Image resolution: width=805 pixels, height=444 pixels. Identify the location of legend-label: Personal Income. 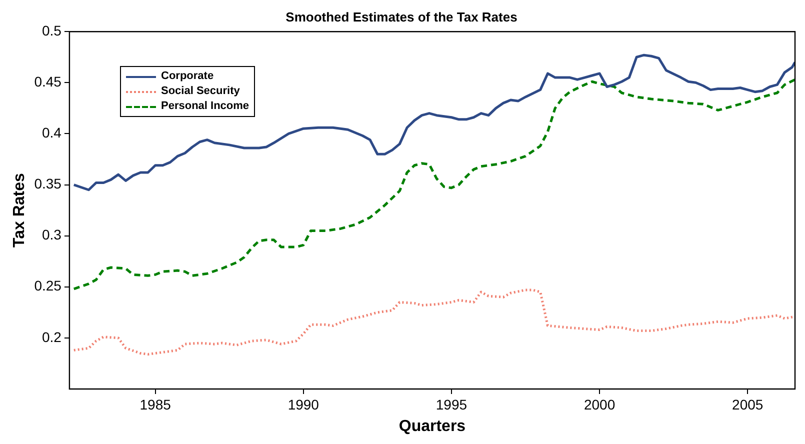
(205, 106).